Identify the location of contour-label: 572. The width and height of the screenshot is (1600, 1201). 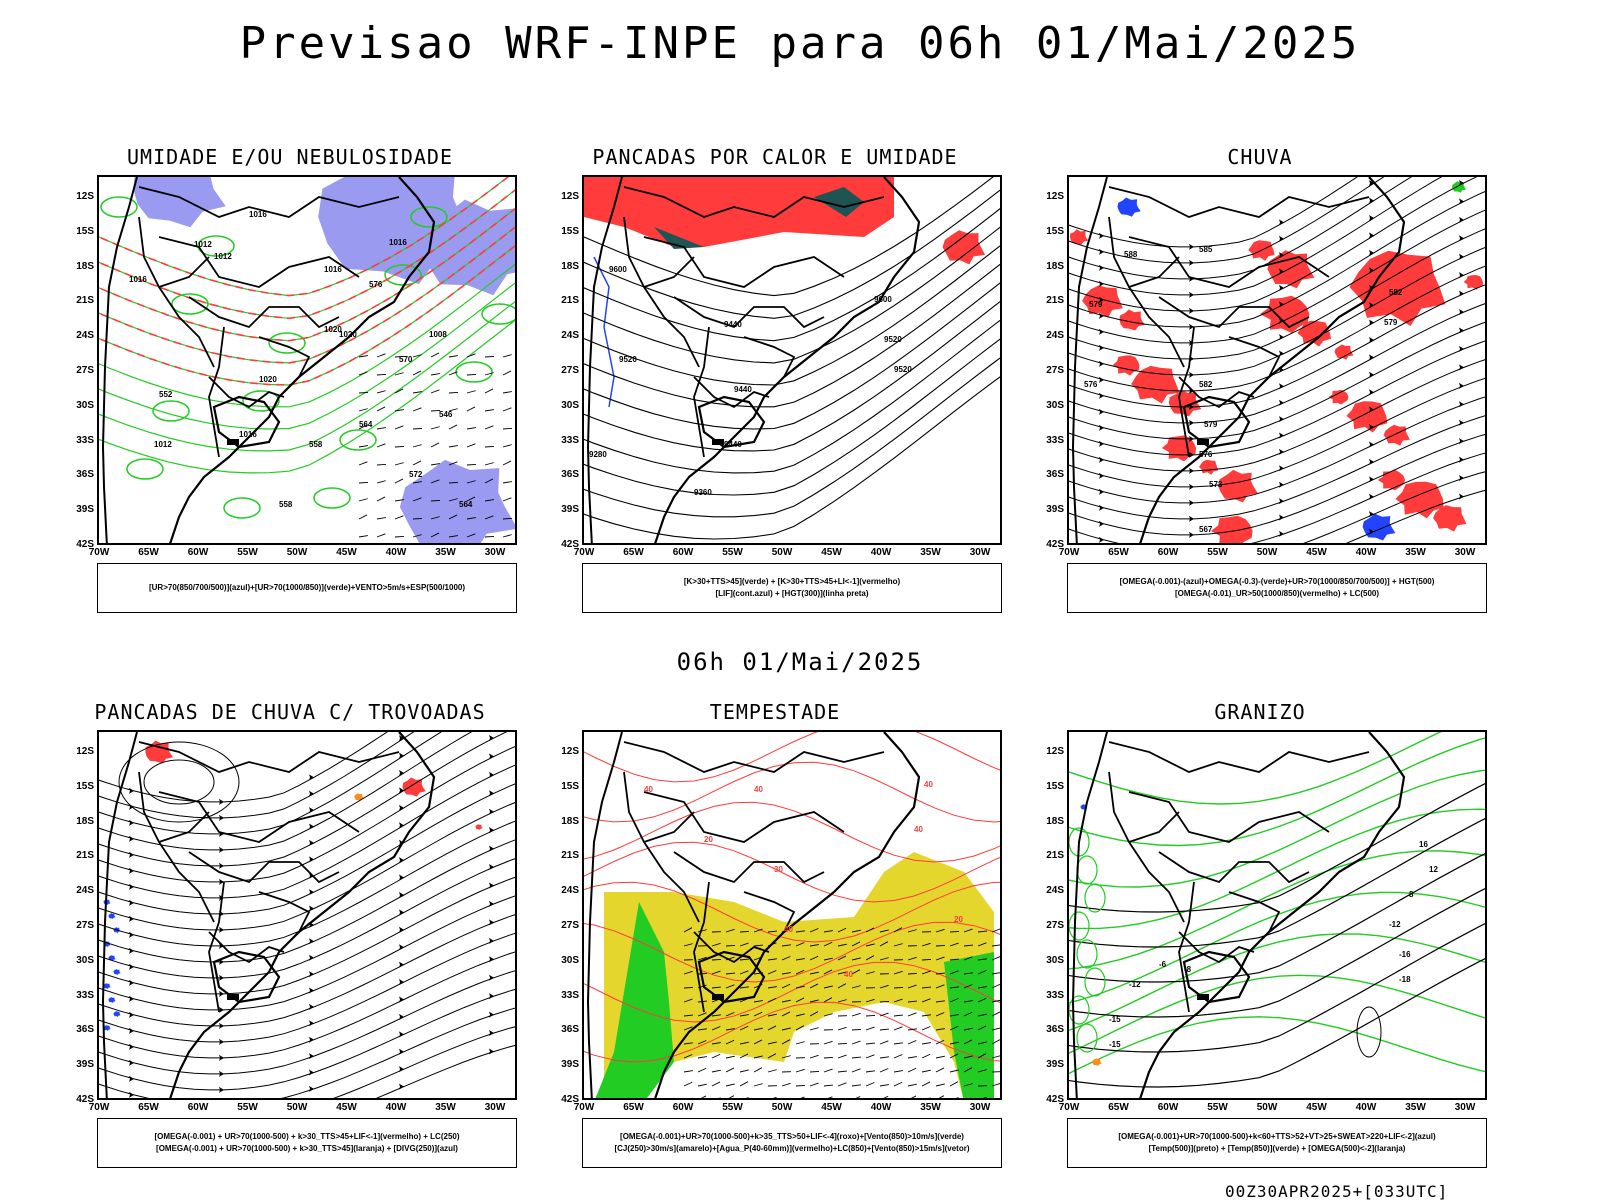
(416, 474).